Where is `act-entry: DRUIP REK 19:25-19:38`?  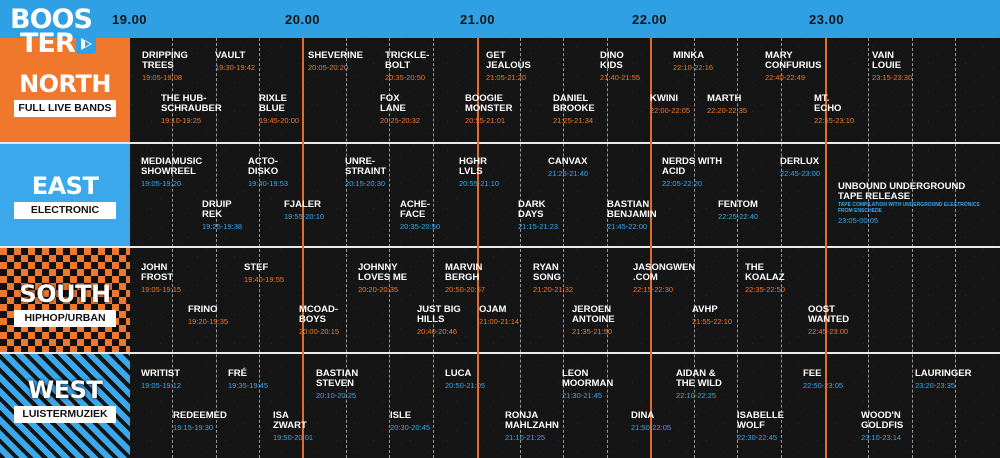
act-entry: DRUIP REK 19:25-19:38 is located at coordinates (222, 216).